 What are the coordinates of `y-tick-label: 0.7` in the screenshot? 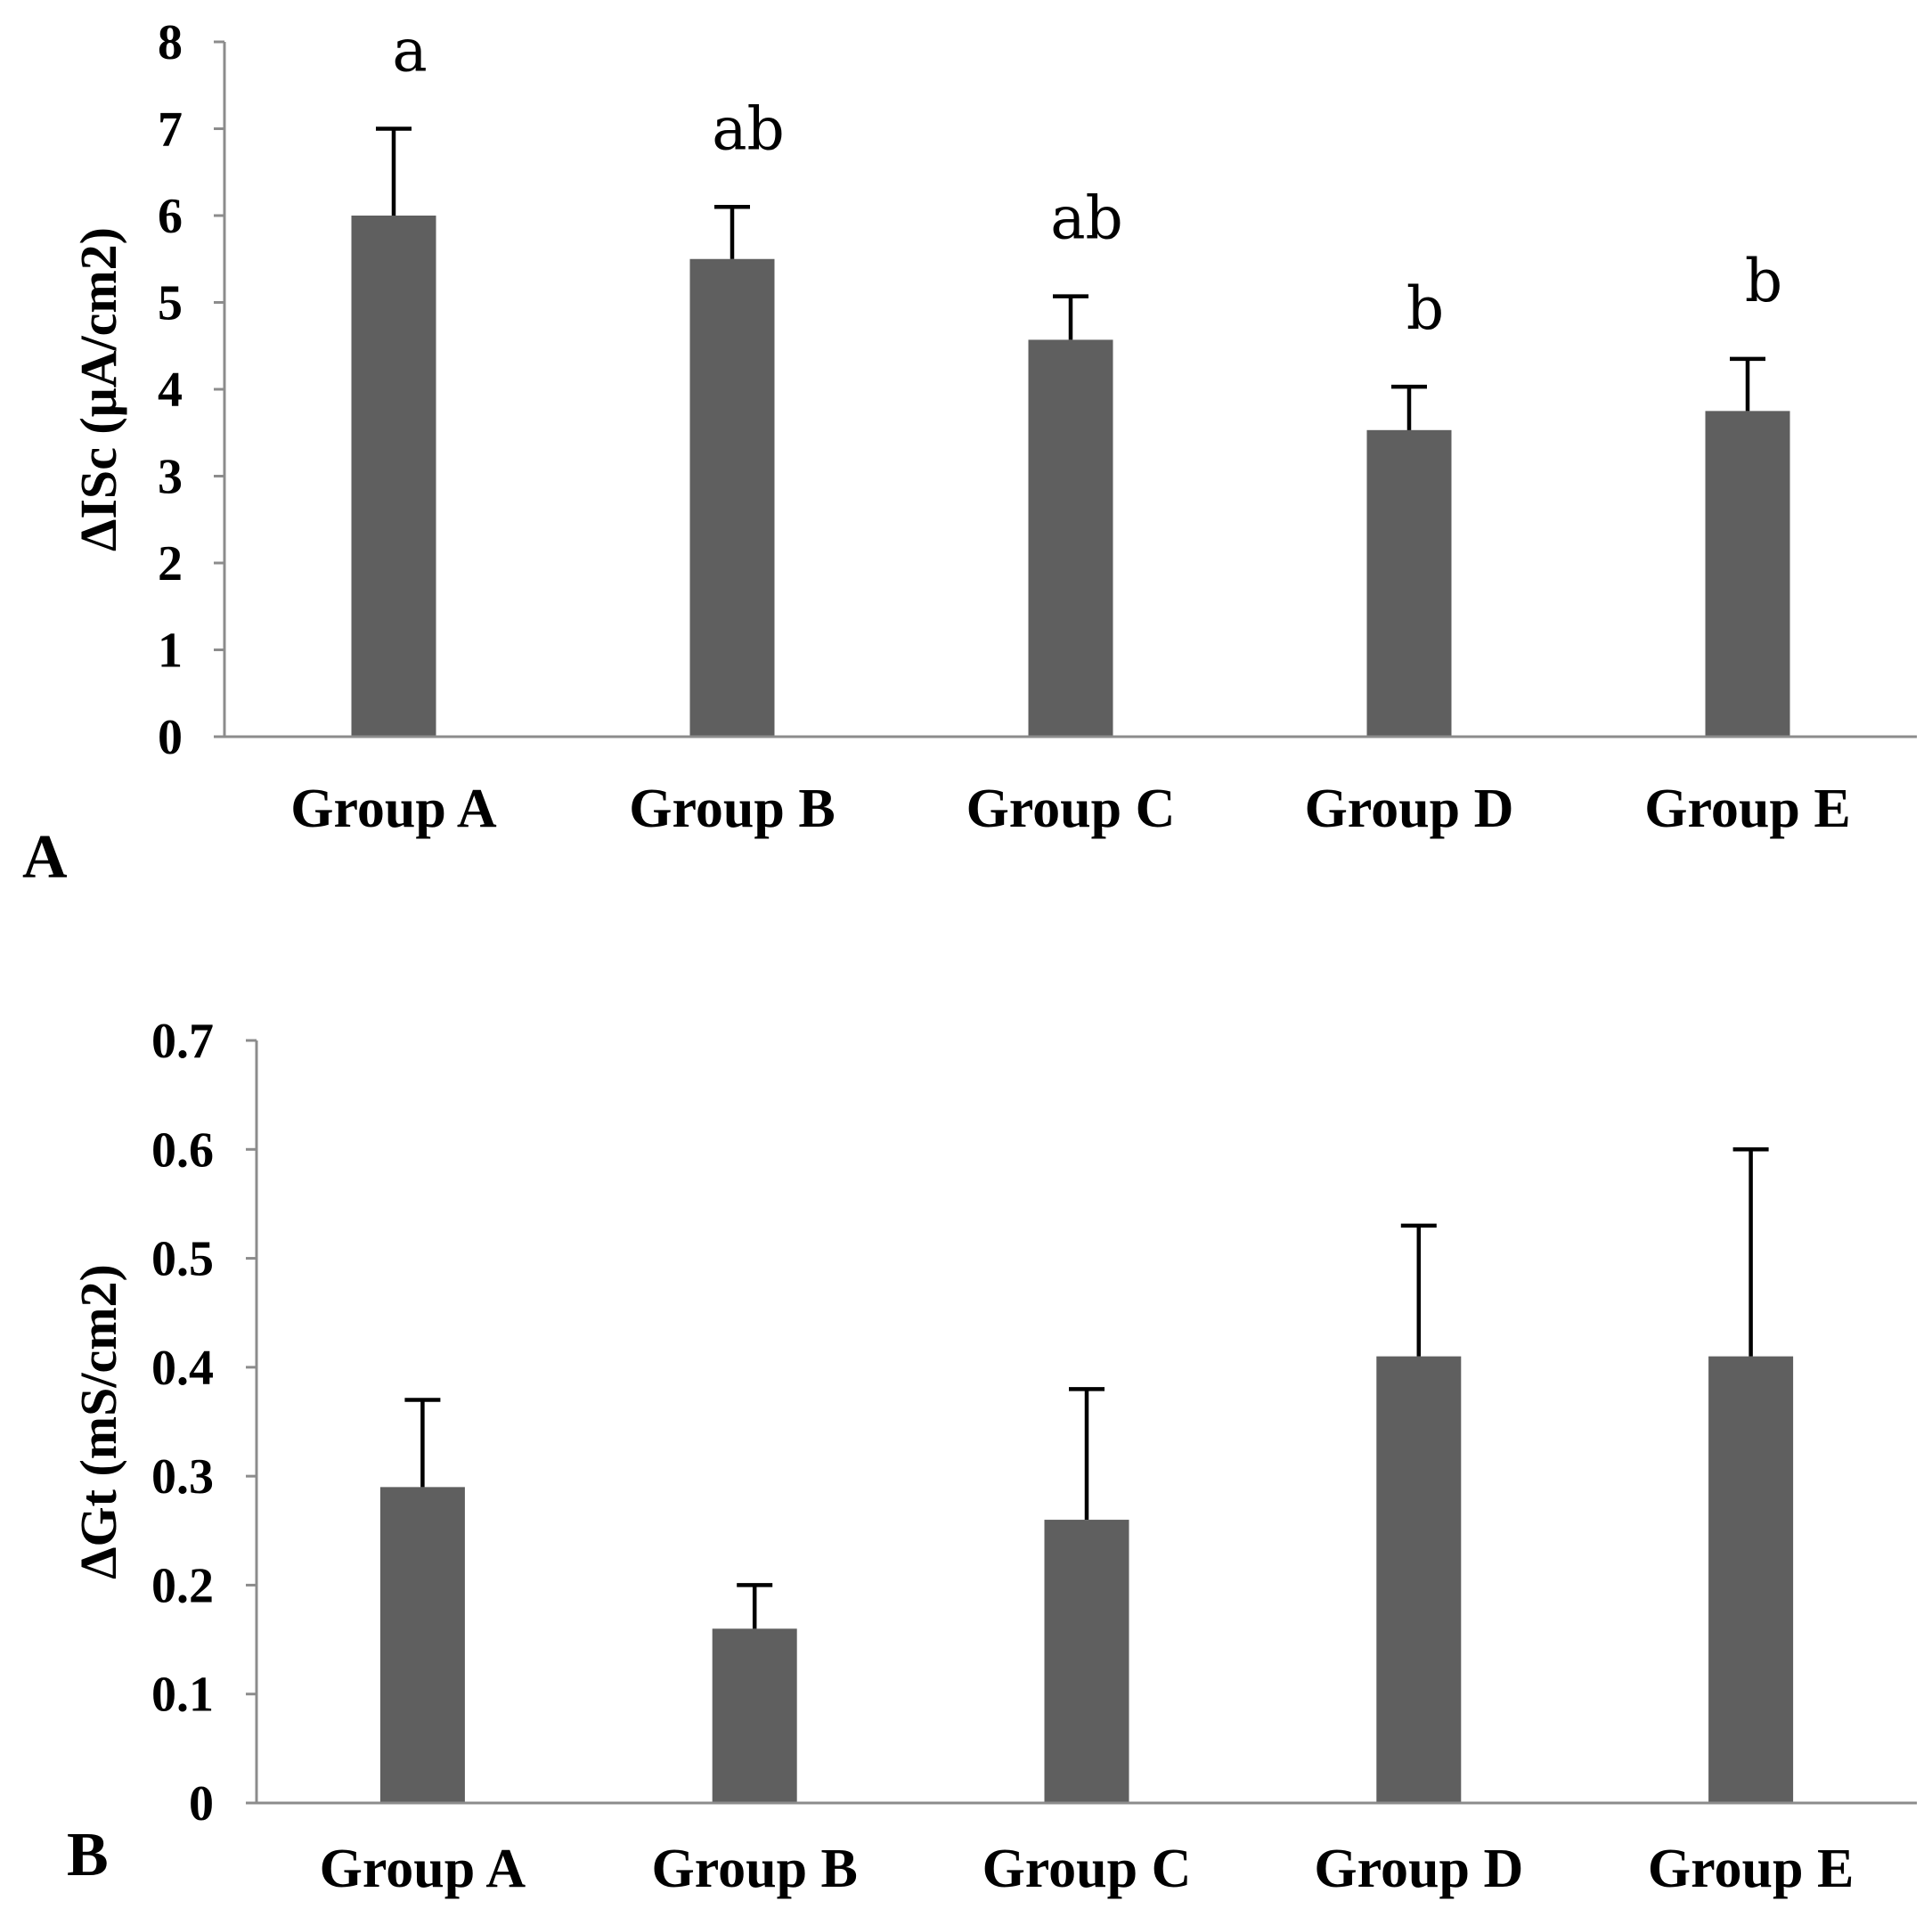 It's located at (183, 1041).